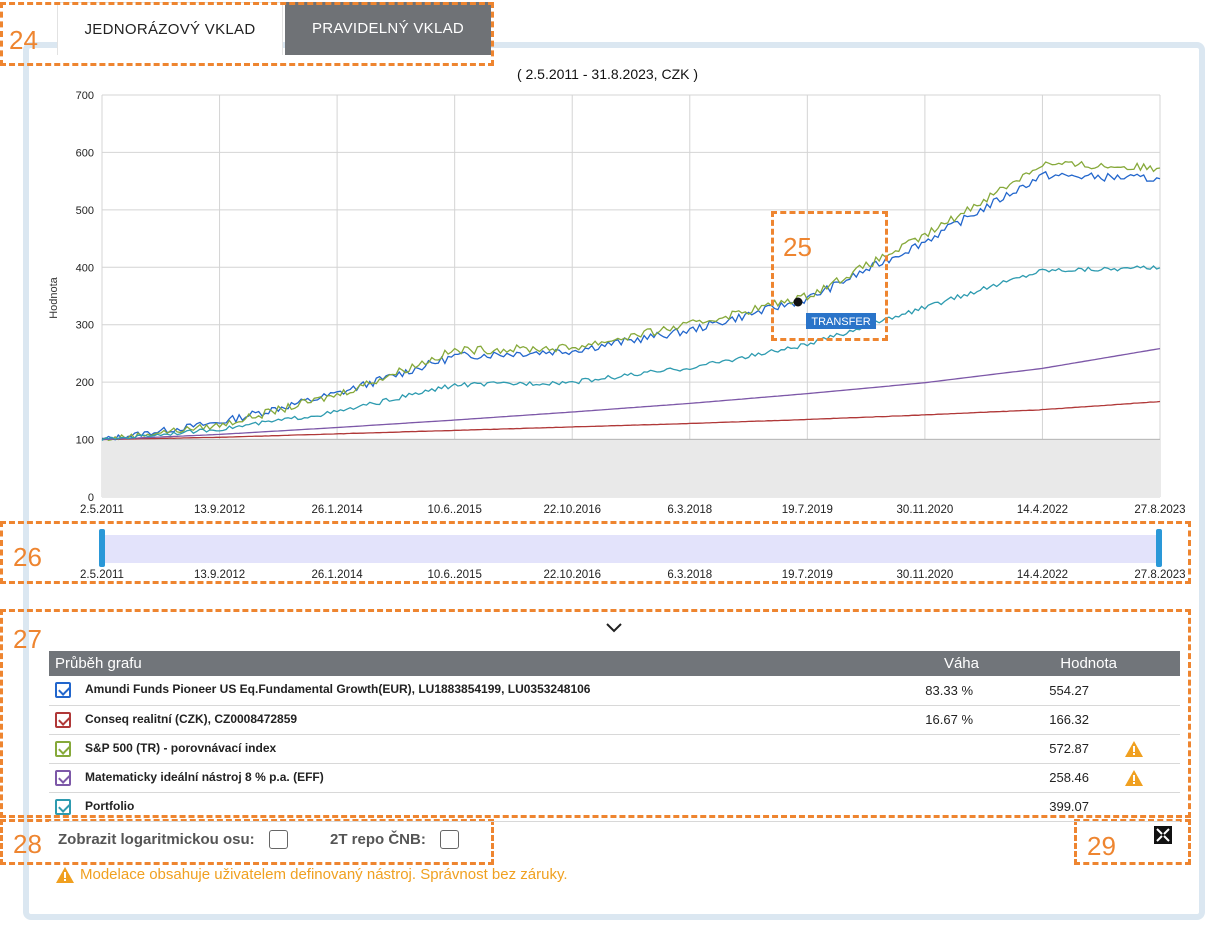  What do you see at coordinates (85, 211) in the screenshot?
I see `y-tick-label: 500` at bounding box center [85, 211].